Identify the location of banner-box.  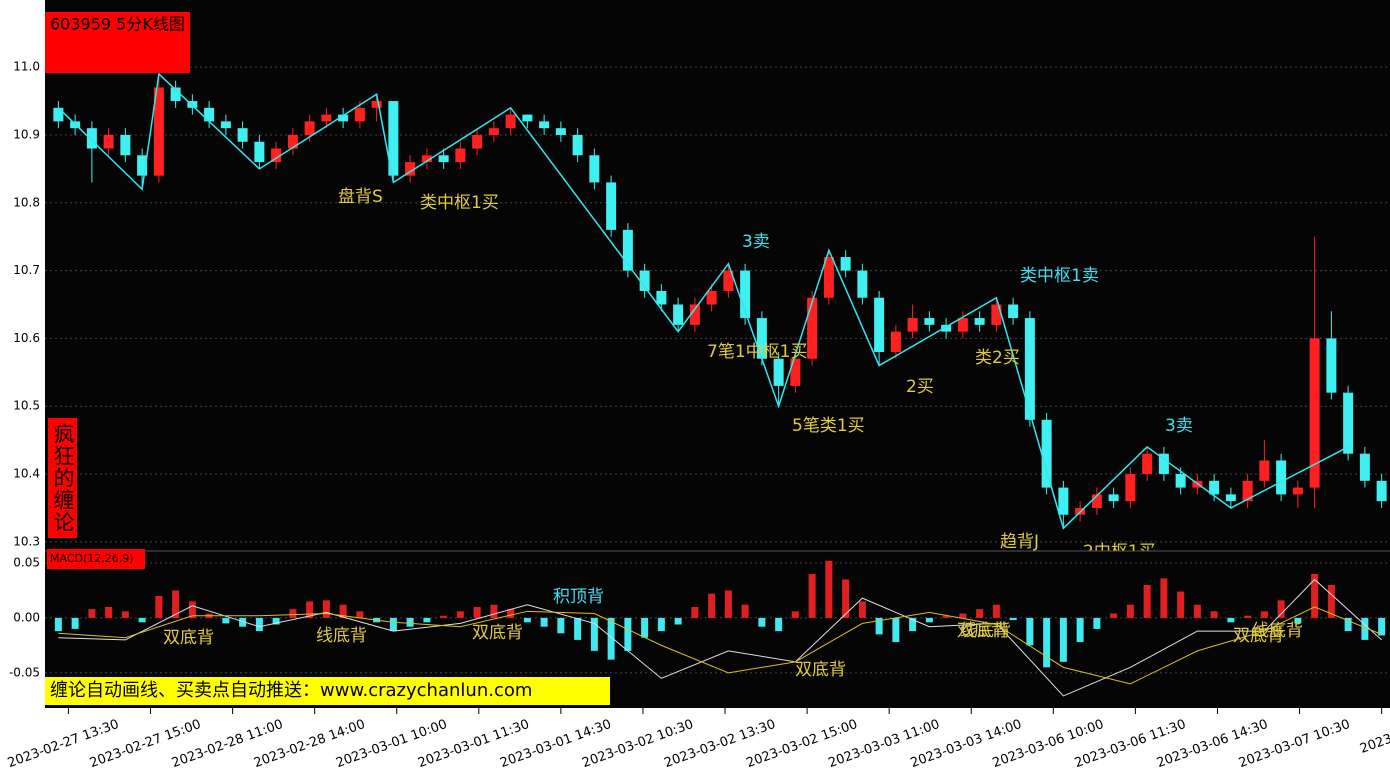
(327, 691).